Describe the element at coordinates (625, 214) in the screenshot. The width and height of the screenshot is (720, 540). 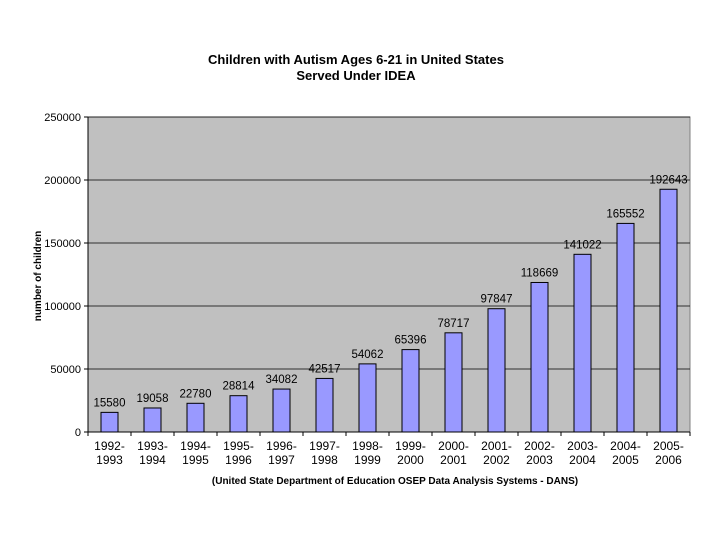
I see `data-label: 165552` at that location.